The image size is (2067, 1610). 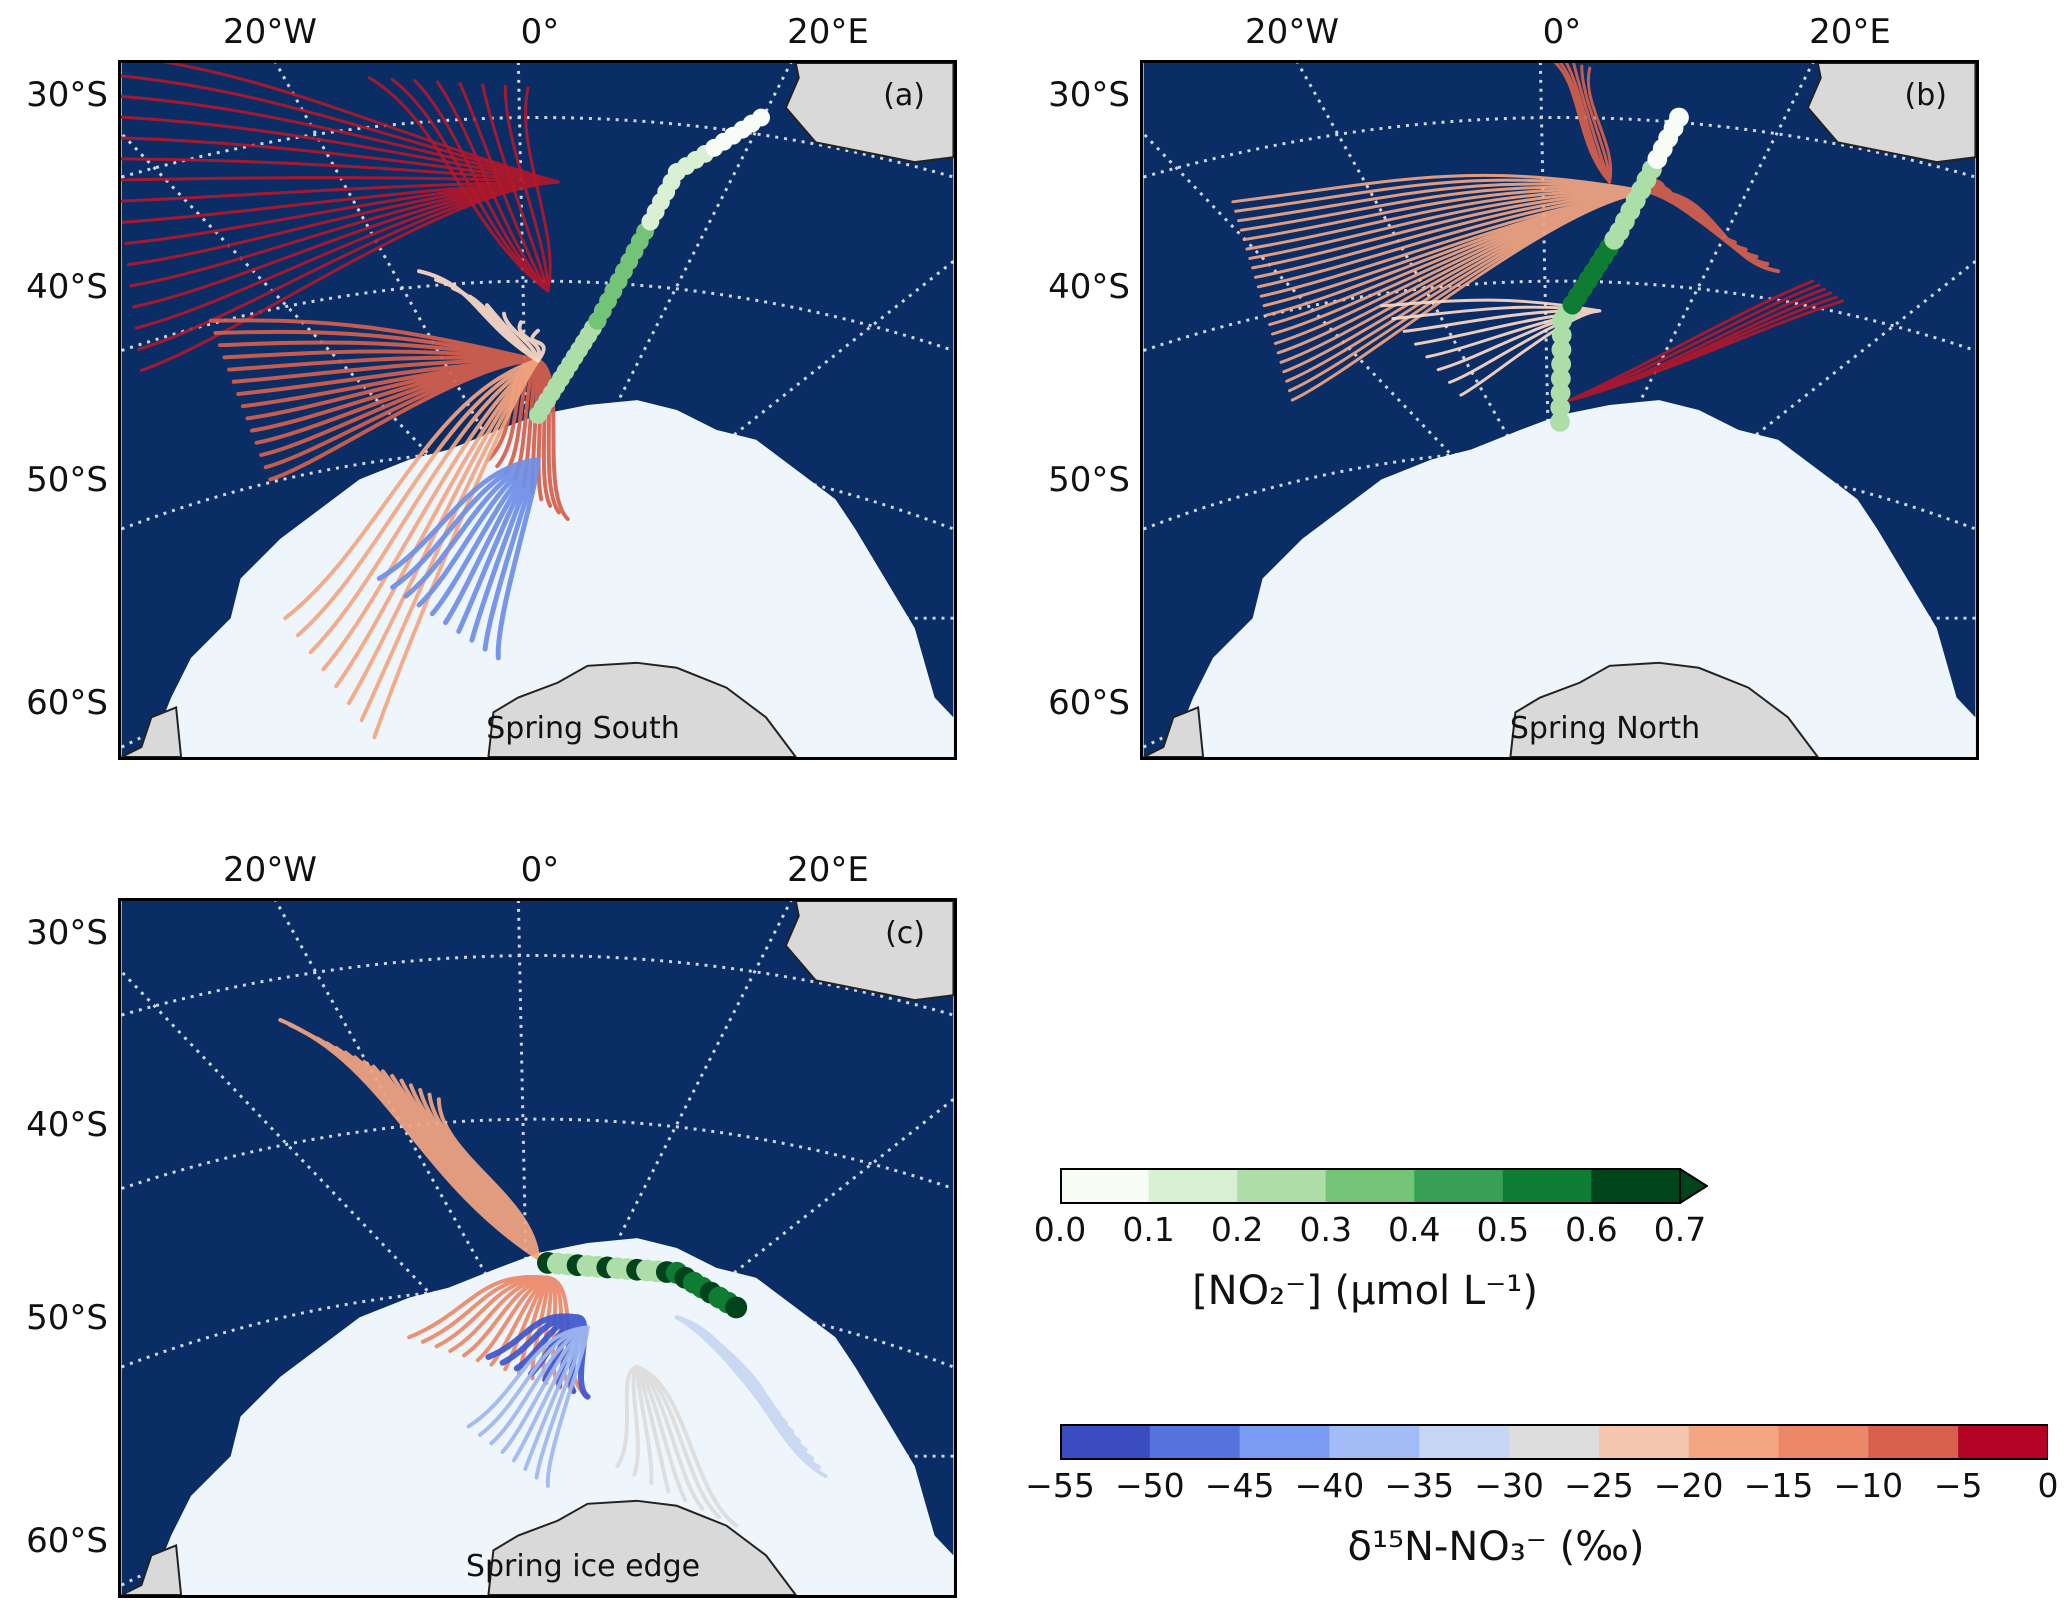 What do you see at coordinates (1329, 1485) in the screenshot?
I see `colorbar-tick-label: −40` at bounding box center [1329, 1485].